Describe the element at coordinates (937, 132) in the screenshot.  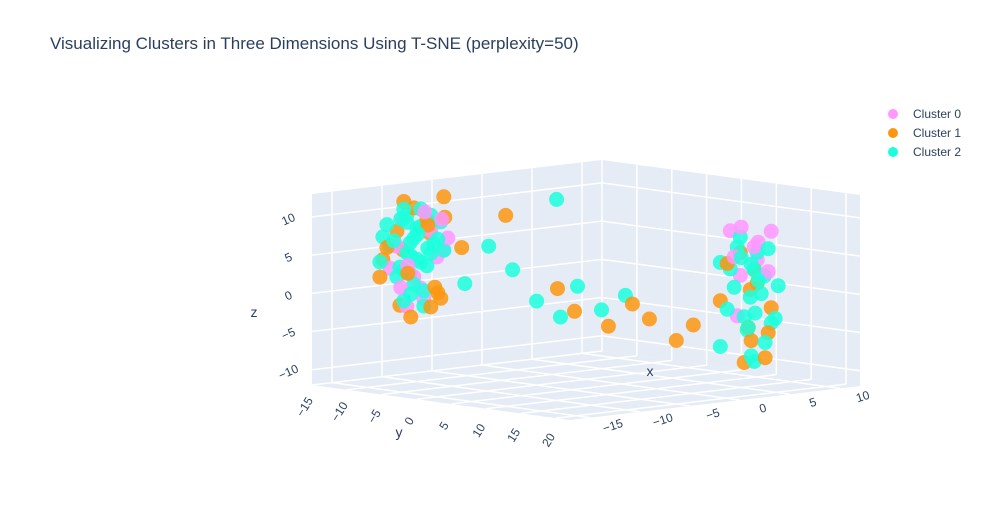
I see `legend-label-cluster-1: Cluster 1` at that location.